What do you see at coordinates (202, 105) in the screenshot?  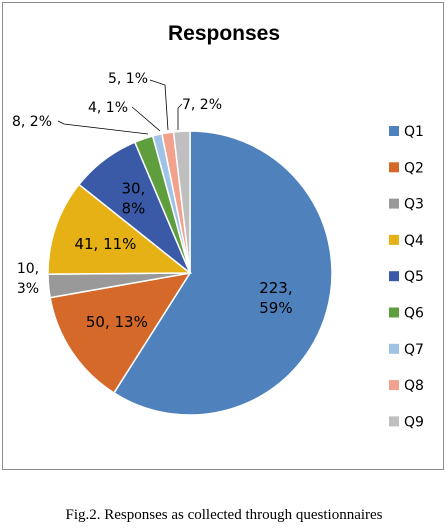 I see `data-label-q9: 7, 2%` at bounding box center [202, 105].